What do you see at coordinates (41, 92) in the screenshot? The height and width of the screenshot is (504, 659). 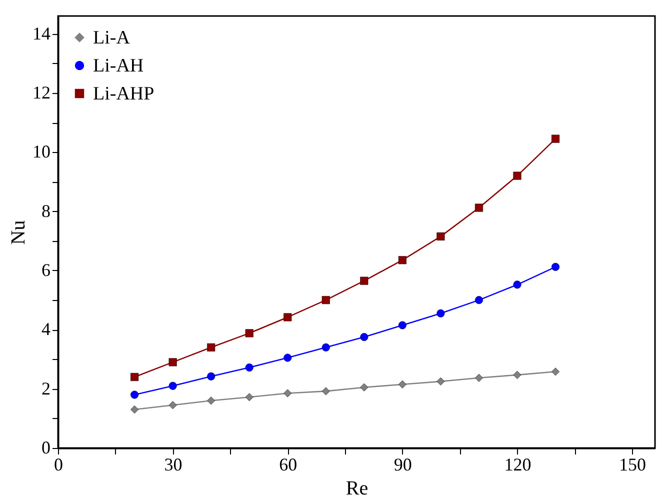 I see `y-tick-label: 12` at bounding box center [41, 92].